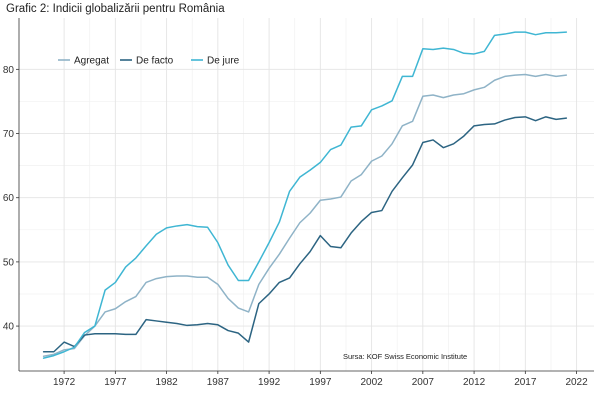 The height and width of the screenshot is (400, 600). What do you see at coordinates (218, 382) in the screenshot?
I see `x-tick-label: 1987` at bounding box center [218, 382].